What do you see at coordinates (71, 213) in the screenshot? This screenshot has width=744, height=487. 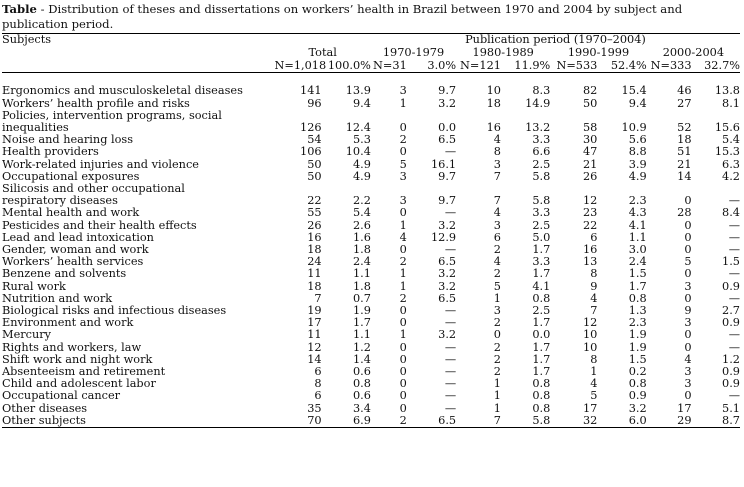 I see `row-subject: Mental health and work` at bounding box center [71, 213].